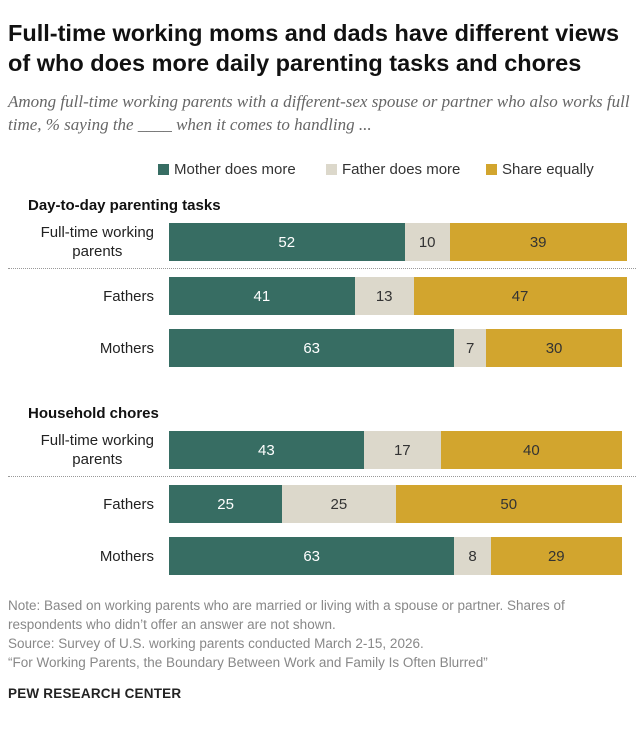 The height and width of the screenshot is (729, 639). I want to click on bar-segment-father: 13, so click(384, 296).